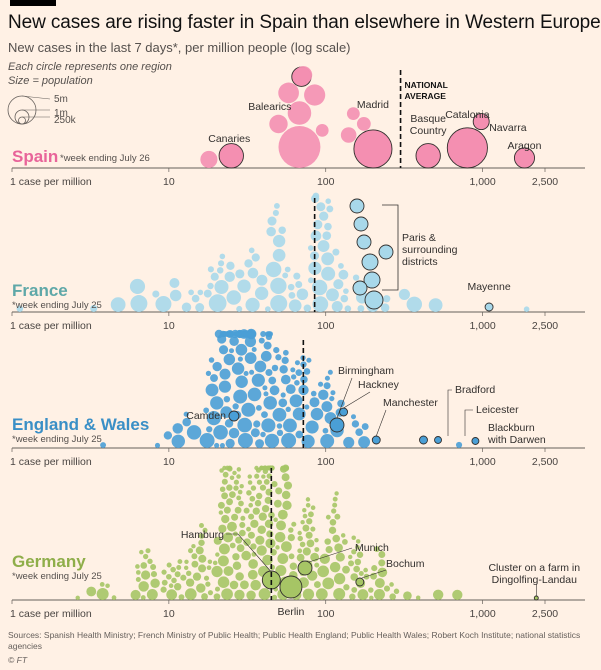  Describe the element at coordinates (545, 614) in the screenshot. I see `axis-tick-label: 2,500` at that location.